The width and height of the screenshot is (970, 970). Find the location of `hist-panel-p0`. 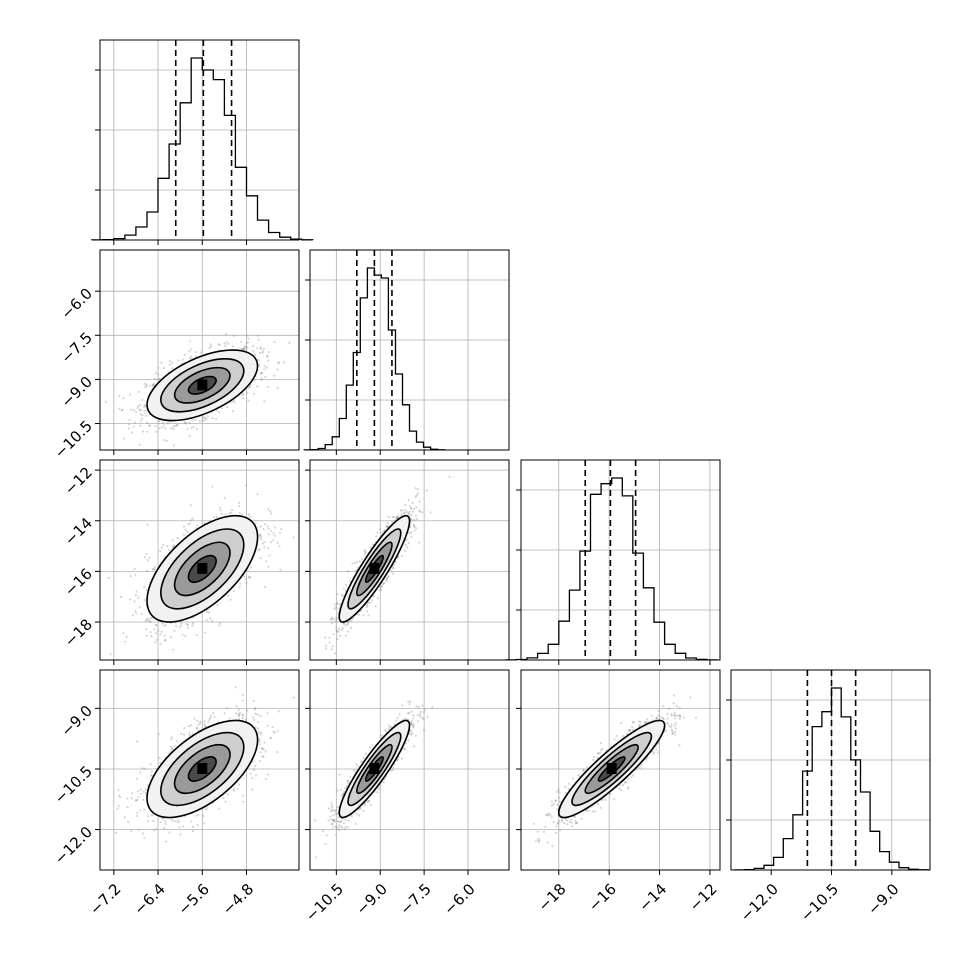

hist-panel-p0 is located at coordinates (202, 142).